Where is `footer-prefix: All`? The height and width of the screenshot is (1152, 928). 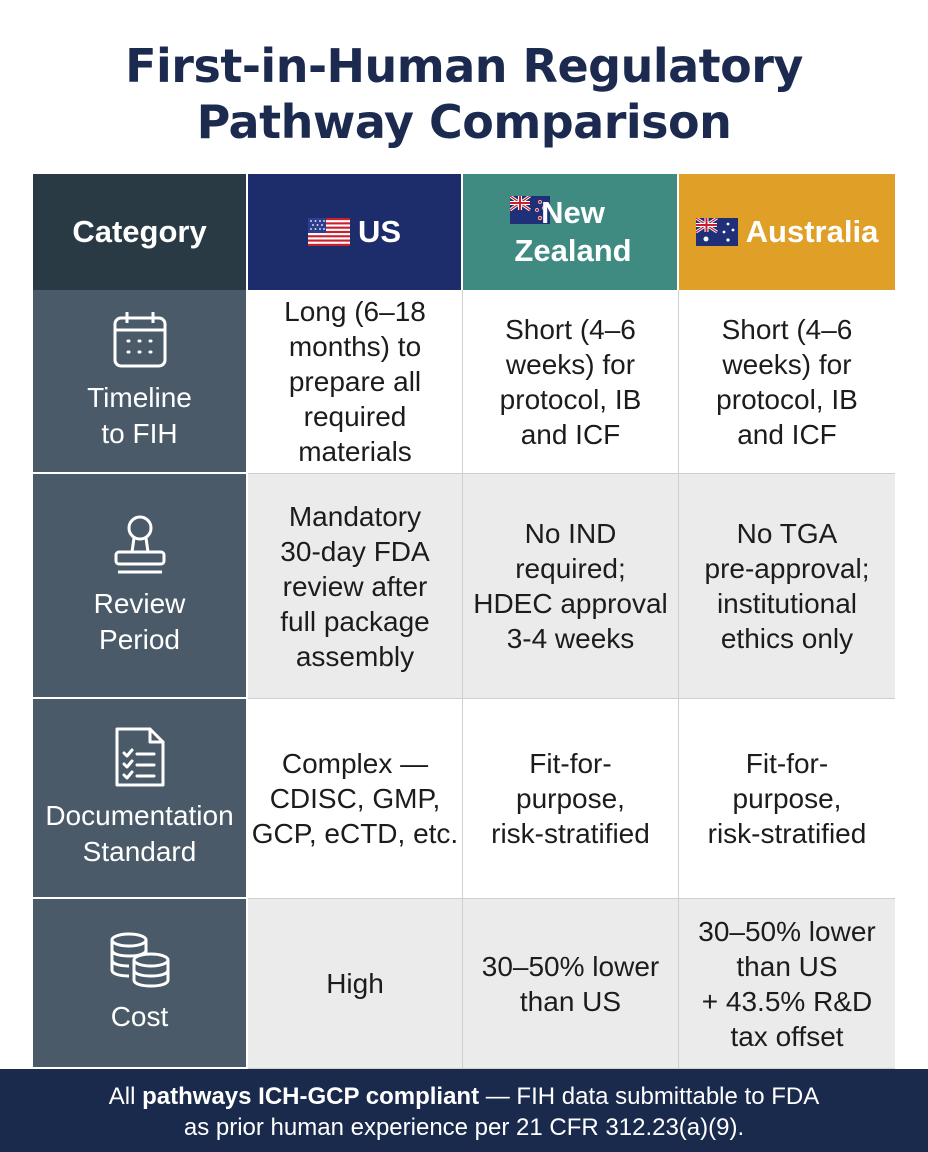
footer-prefix: All is located at coordinates (125, 1096).